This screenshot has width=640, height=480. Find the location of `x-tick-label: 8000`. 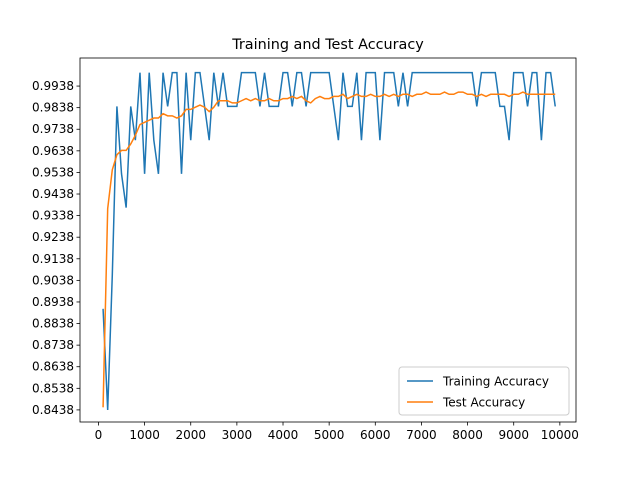

x-tick-label: 8000 is located at coordinates (467, 435).